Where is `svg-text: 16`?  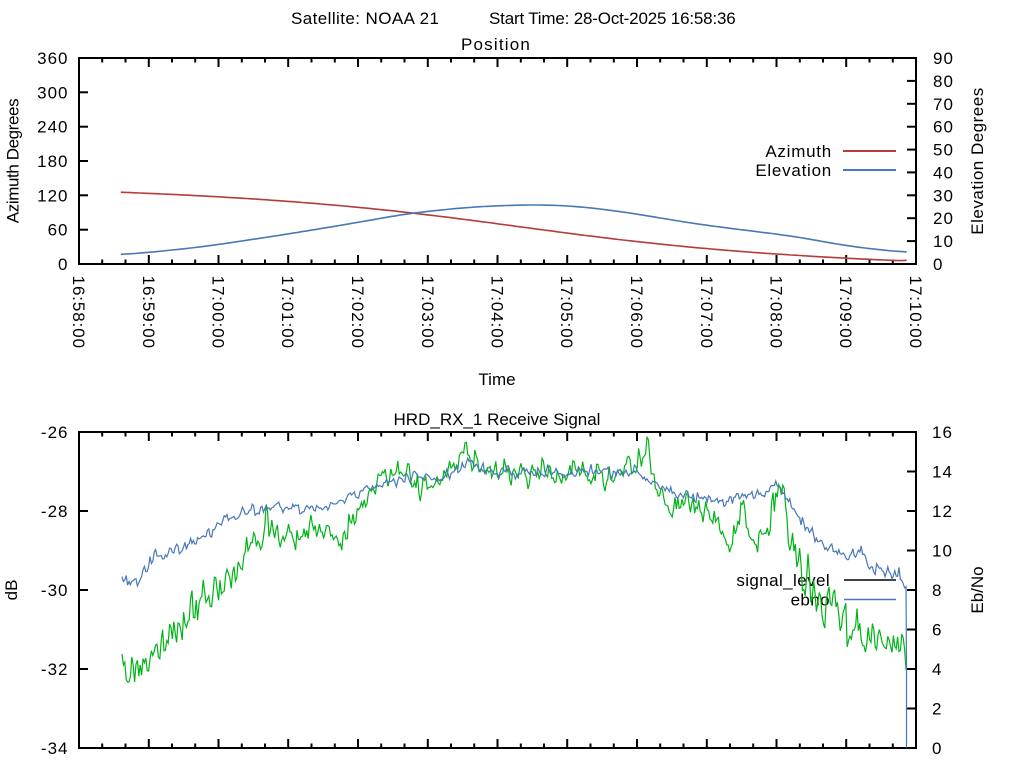
svg-text: 16 is located at coordinates (942, 432).